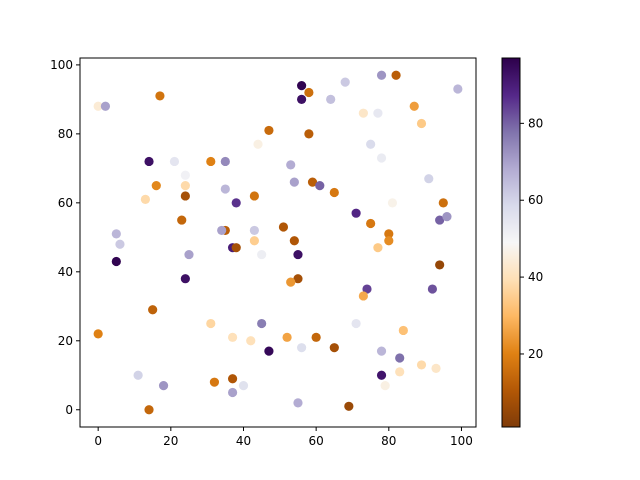 The width and height of the screenshot is (640, 480). What do you see at coordinates (535, 277) in the screenshot?
I see `colorbar-tick-label: 40` at bounding box center [535, 277].